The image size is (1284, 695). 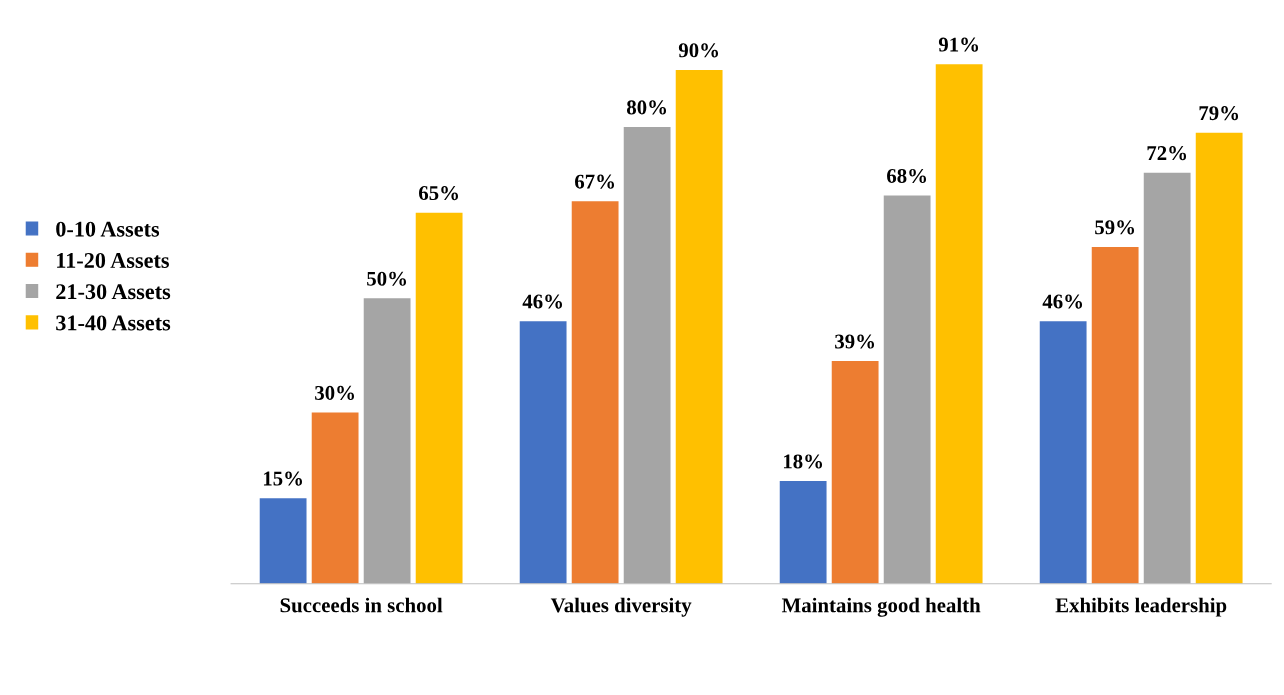 I want to click on data-label: 65%, so click(x=439, y=193).